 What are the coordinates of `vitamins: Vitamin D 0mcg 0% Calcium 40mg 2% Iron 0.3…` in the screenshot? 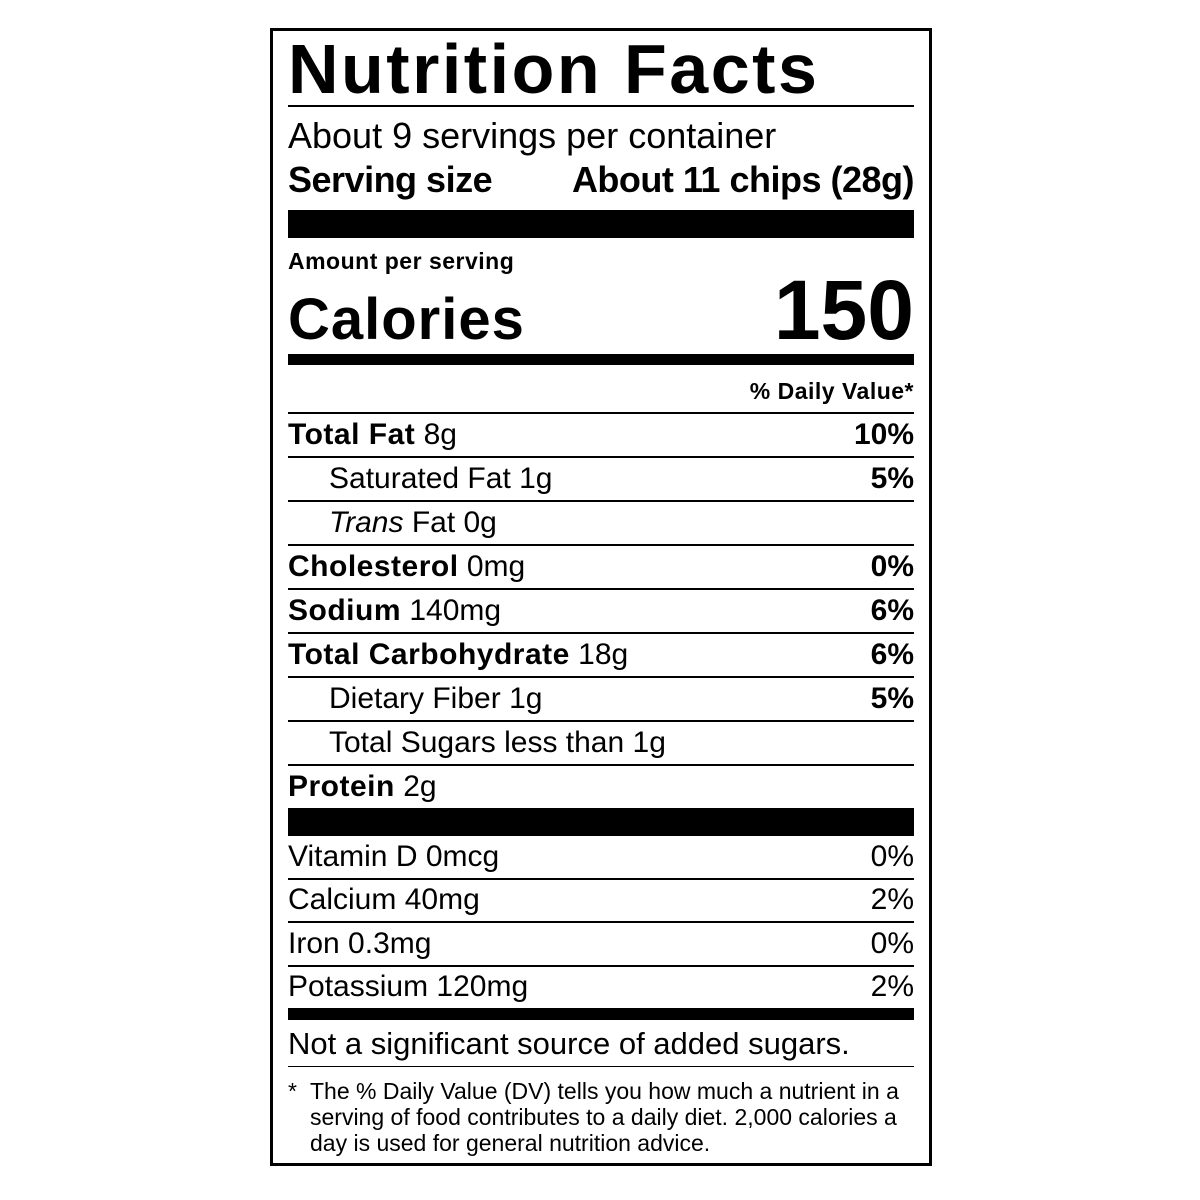 It's located at (601, 922).